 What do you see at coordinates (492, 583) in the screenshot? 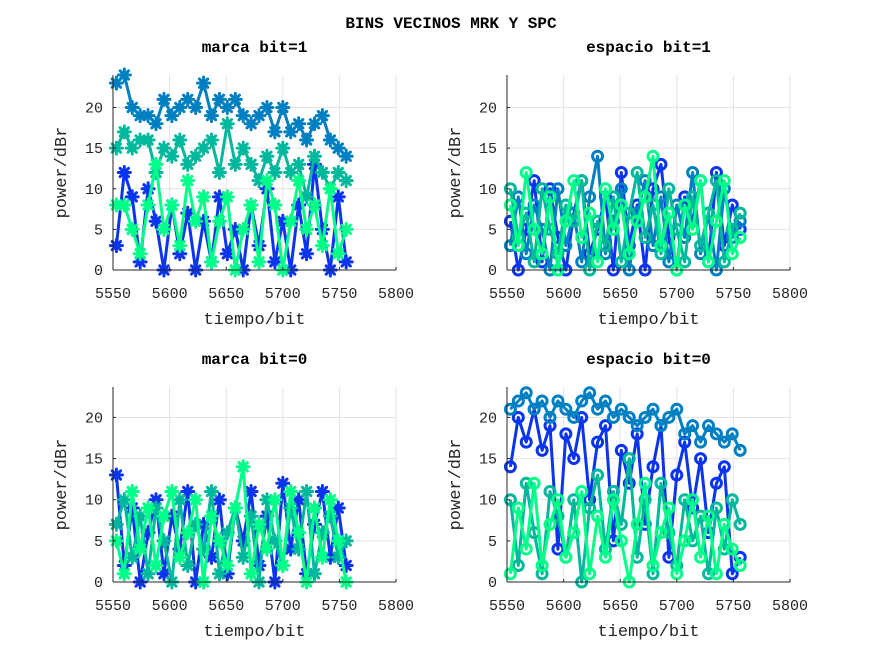
I see `y-tick-label: 0` at bounding box center [492, 583].